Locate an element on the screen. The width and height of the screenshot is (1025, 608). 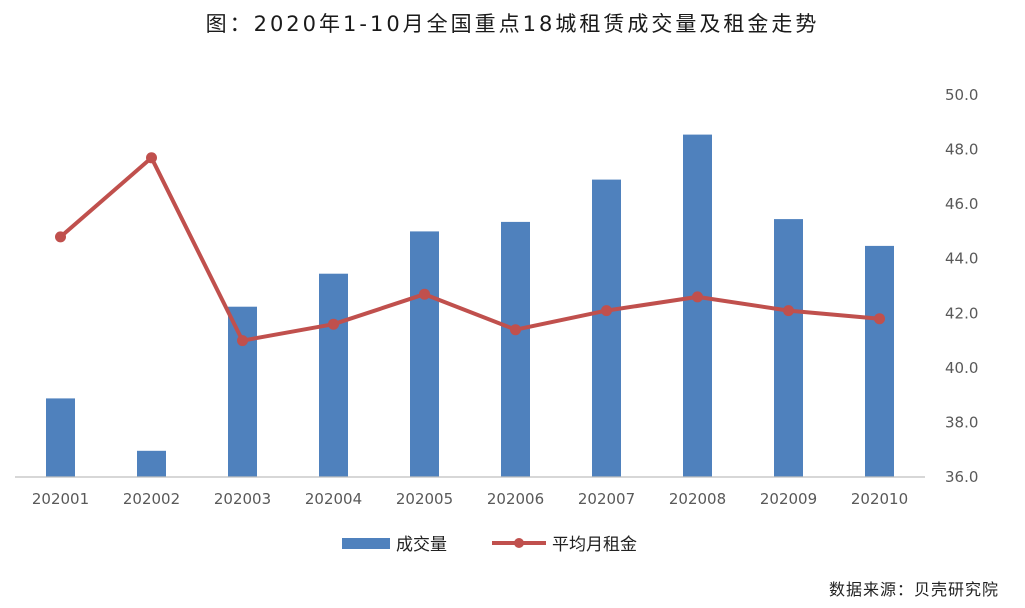
x-tick-label: 202004 is located at coordinates (333, 499).